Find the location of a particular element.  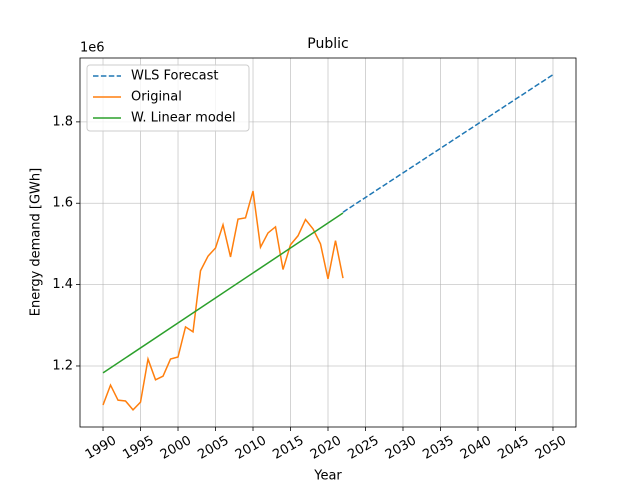

y-offset-label: 1e6 is located at coordinates (92, 48).